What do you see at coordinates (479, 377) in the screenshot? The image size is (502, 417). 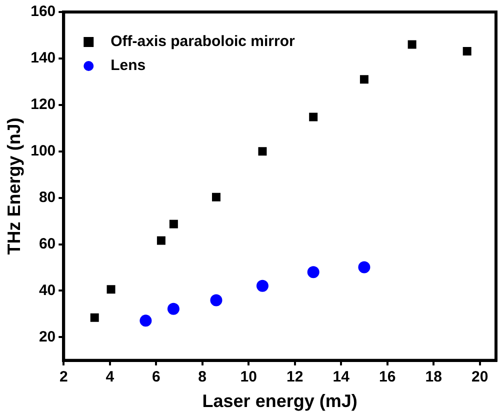 I see `x-tick-label: 20` at bounding box center [479, 377].